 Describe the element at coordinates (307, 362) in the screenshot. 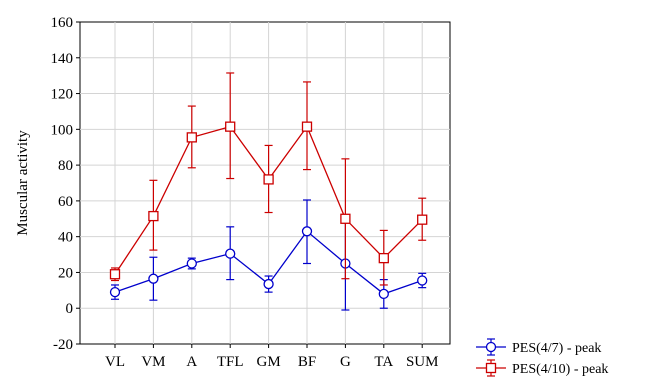

I see `x-tick-label: BF` at that location.